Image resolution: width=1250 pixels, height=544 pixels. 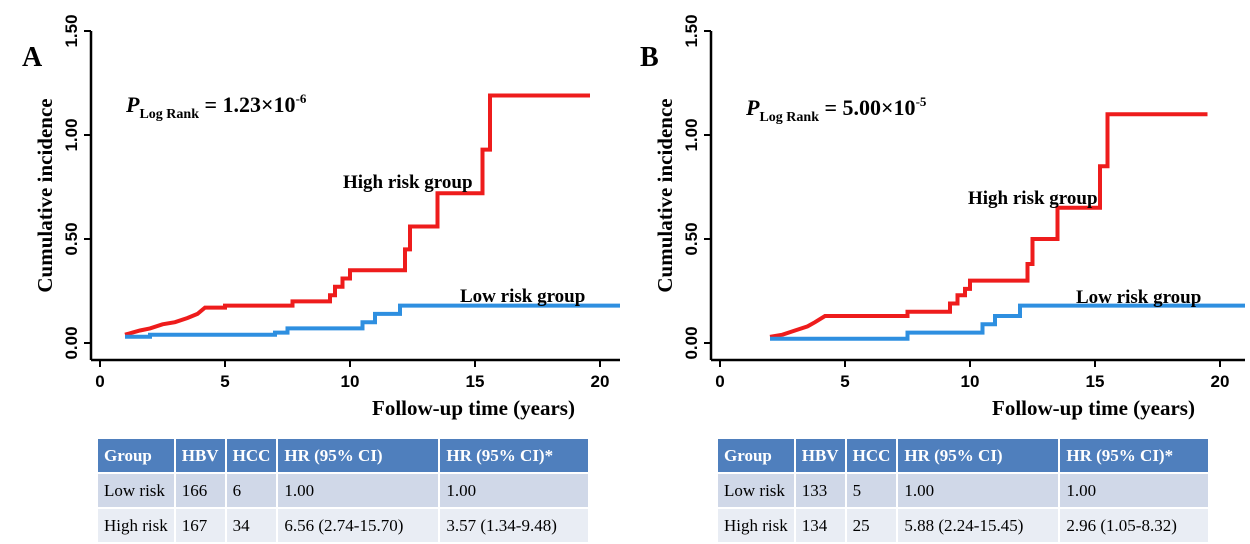 What do you see at coordinates (200, 525) in the screenshot?
I see `table-cell: 167` at bounding box center [200, 525].